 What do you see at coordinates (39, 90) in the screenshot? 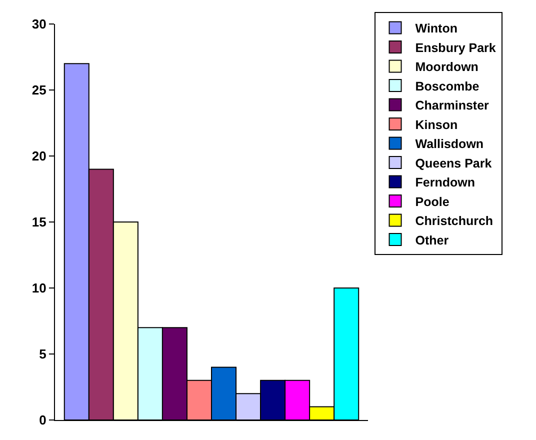
I see `y-tick-label: 25` at bounding box center [39, 90].